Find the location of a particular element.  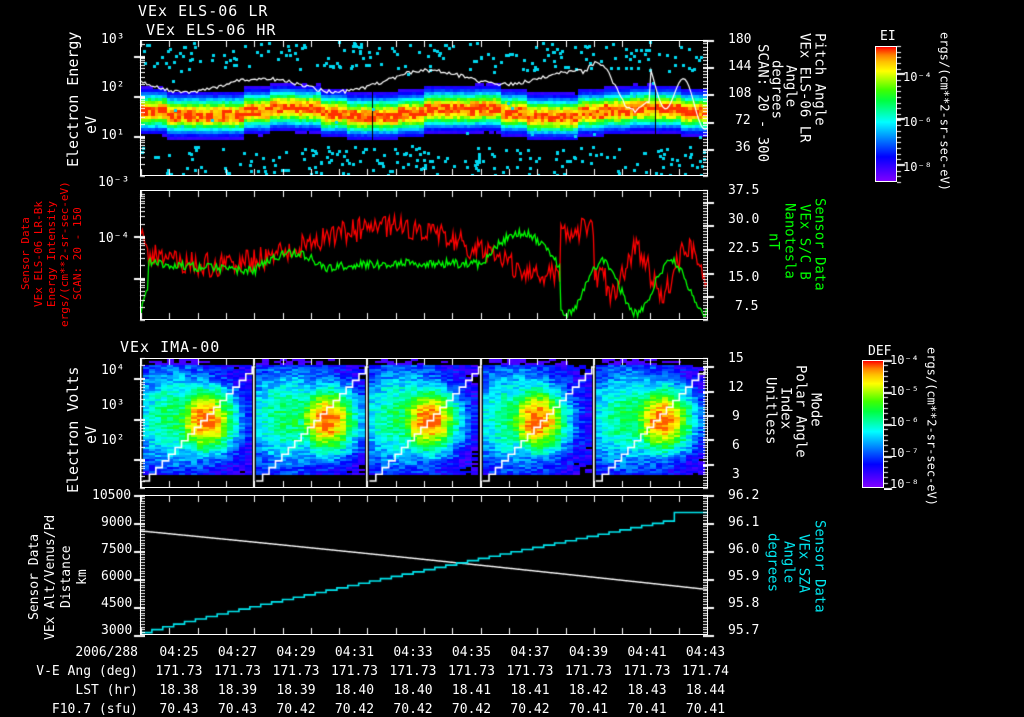

panel1-rtick-4: 36 is located at coordinates (743, 147).